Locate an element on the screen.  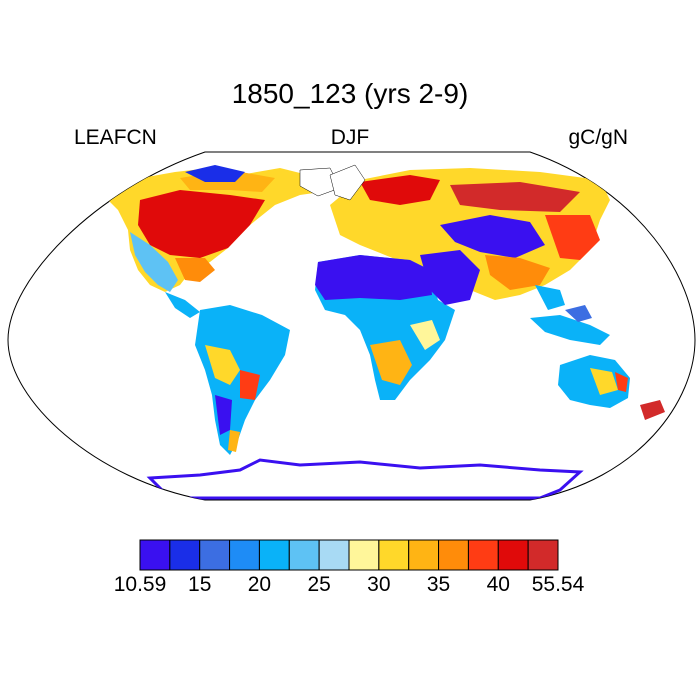
units-label: gC/gN is located at coordinates (598, 137).